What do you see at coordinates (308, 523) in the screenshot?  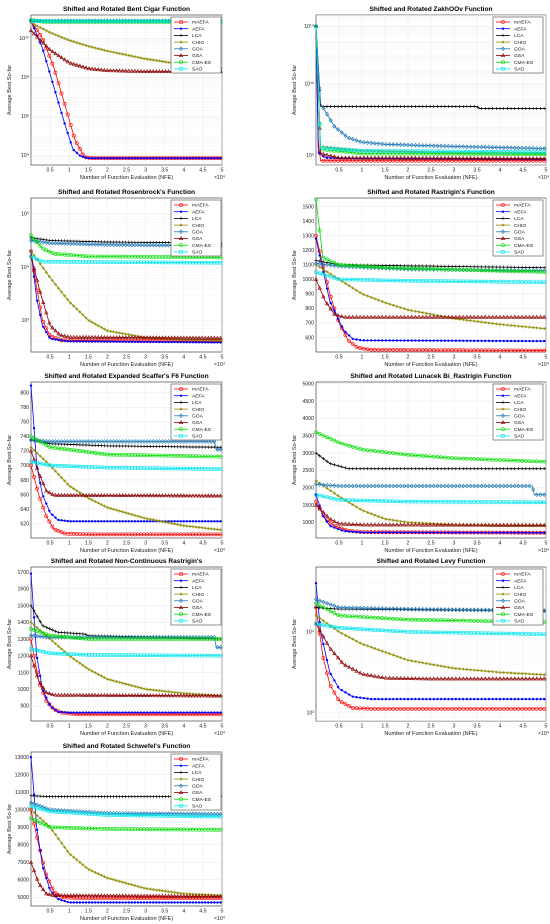 I see `y-tick-label: 1000` at bounding box center [308, 523].